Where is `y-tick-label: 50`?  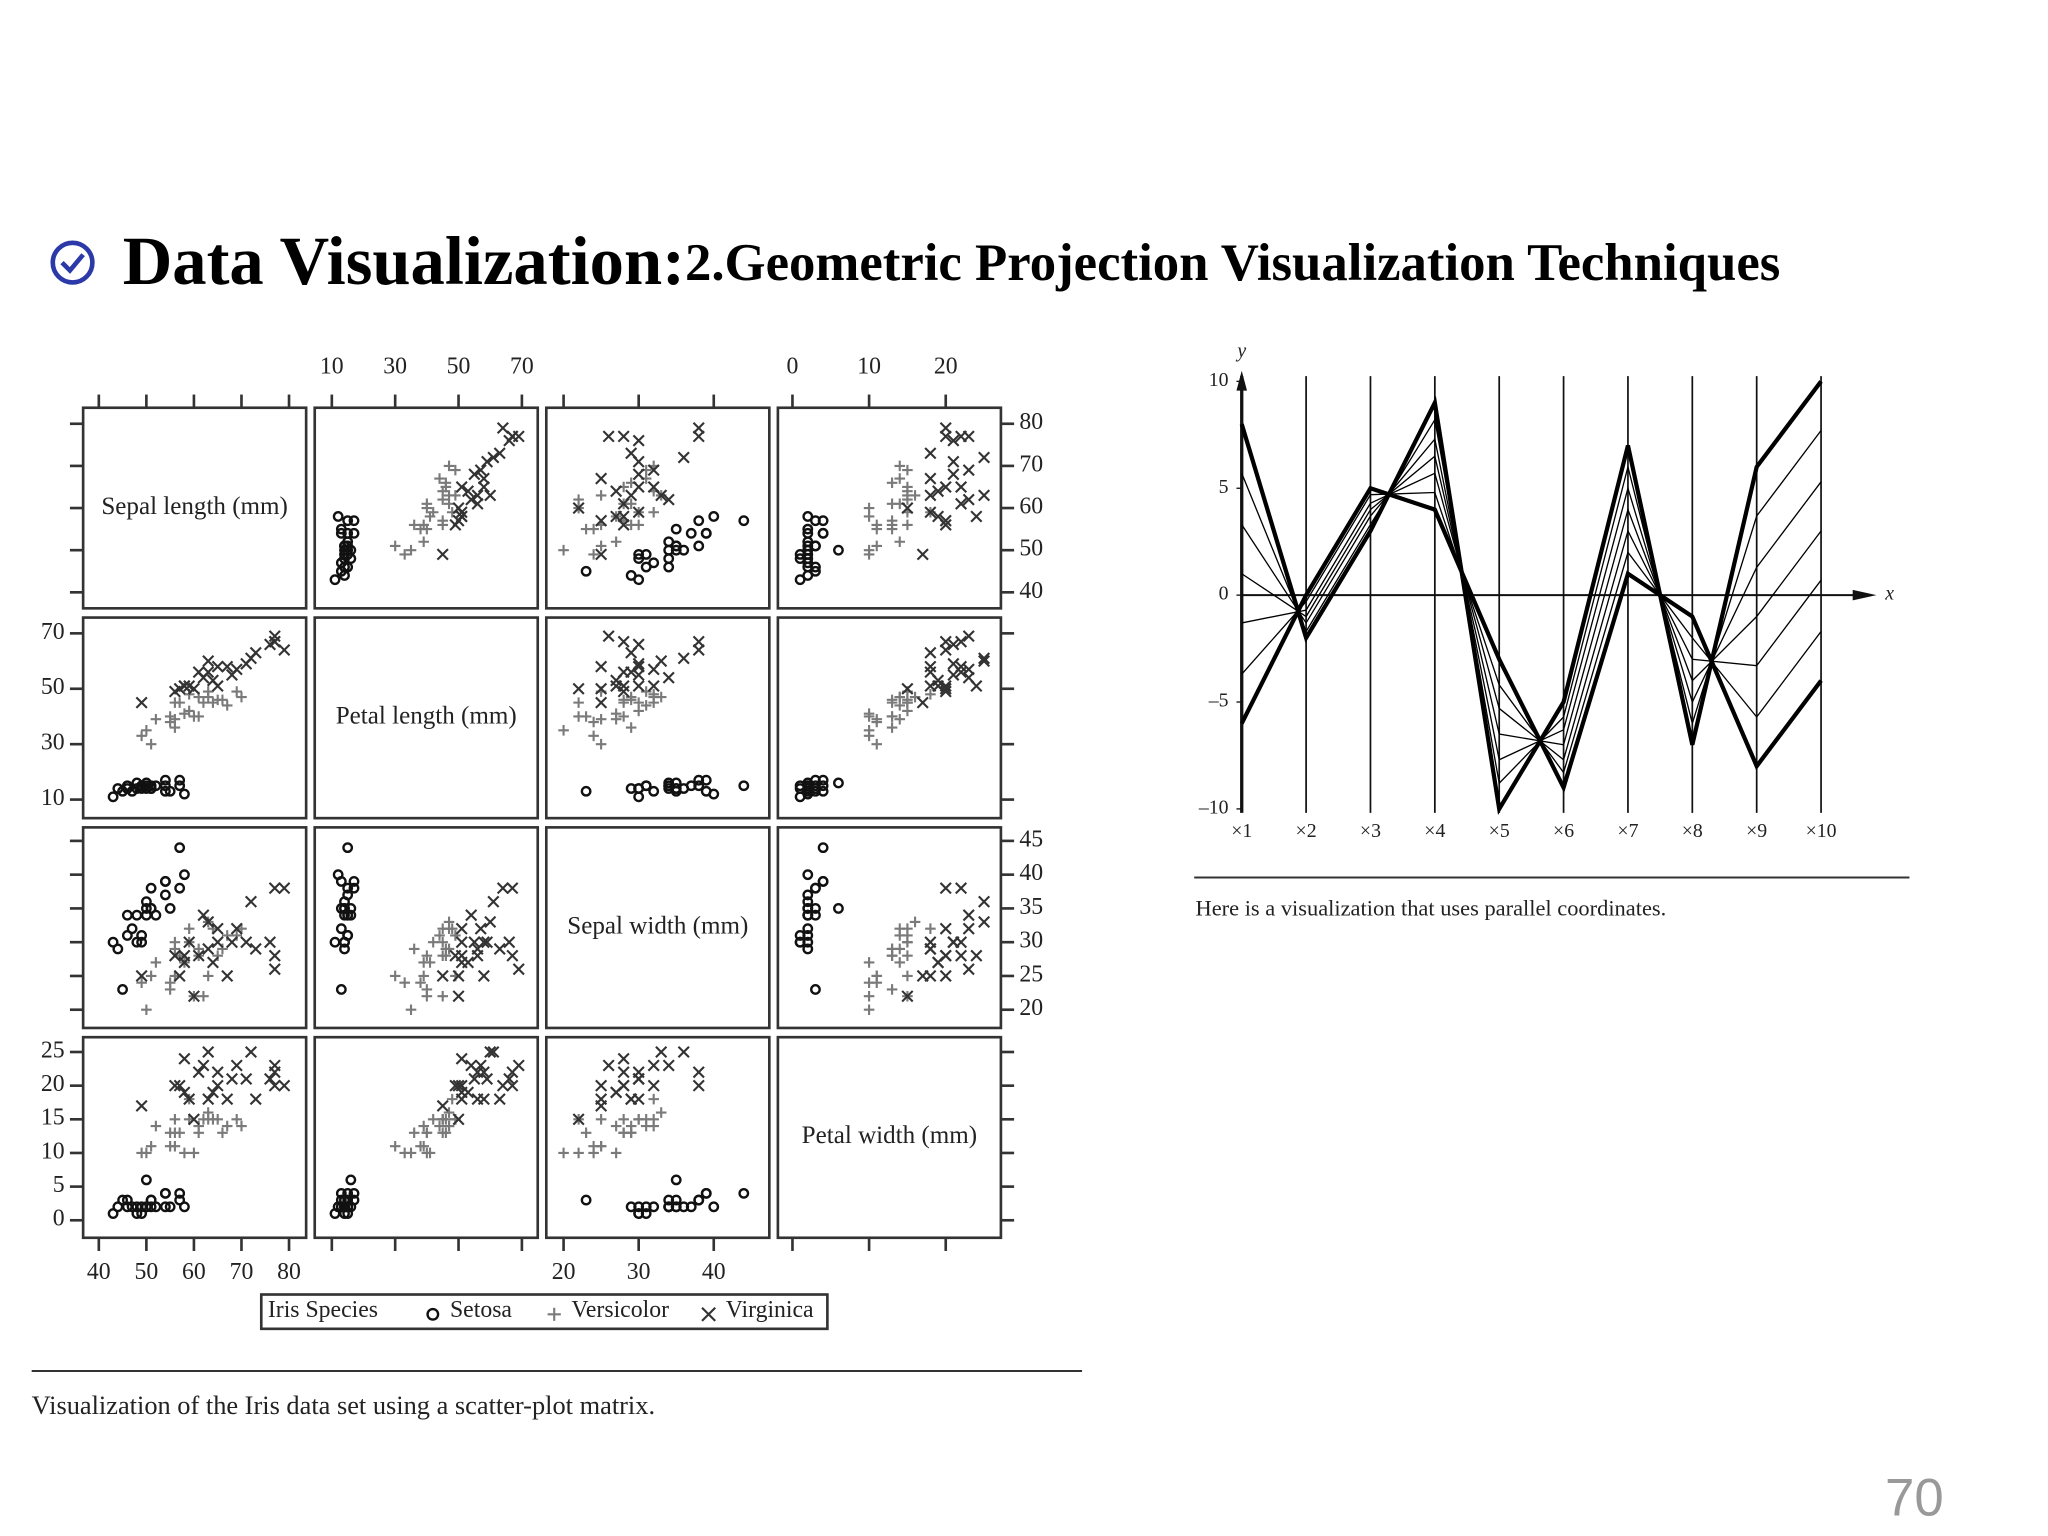
y-tick-label: 50 is located at coordinates (1031, 549).